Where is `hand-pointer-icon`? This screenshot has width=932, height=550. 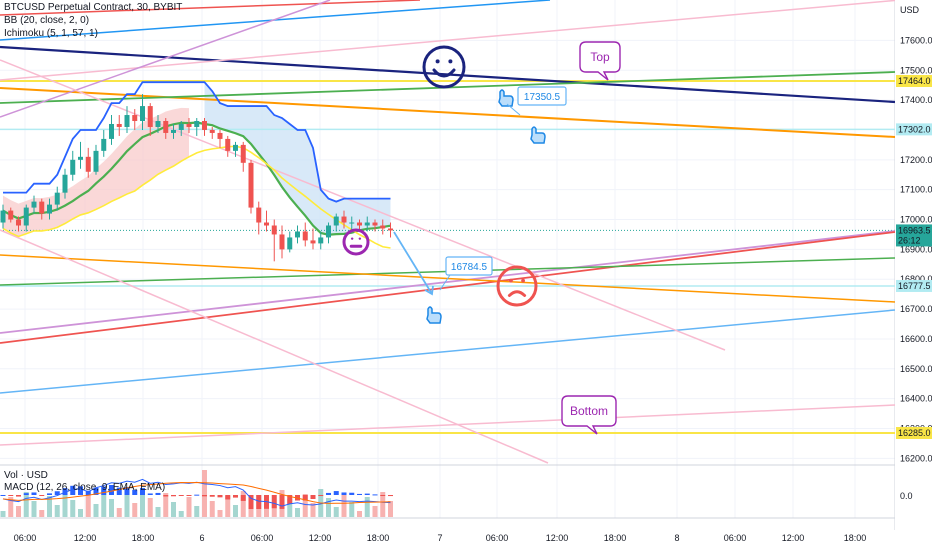 hand-pointer-icon is located at coordinates (538, 135).